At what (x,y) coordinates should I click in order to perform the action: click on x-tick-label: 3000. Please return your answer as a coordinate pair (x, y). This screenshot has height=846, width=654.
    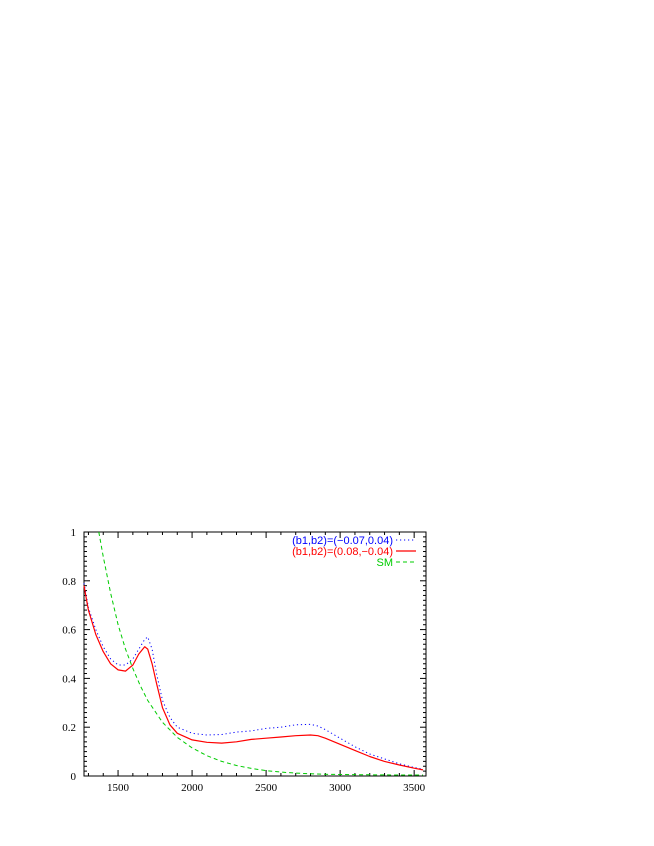
    Looking at the image, I should click on (340, 788).